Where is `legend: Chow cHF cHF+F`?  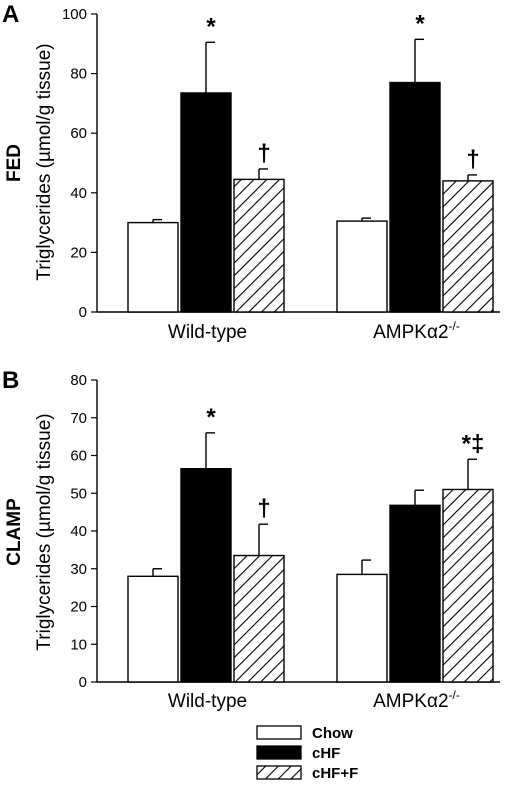
legend: Chow cHF cHF+F is located at coordinates (307, 753).